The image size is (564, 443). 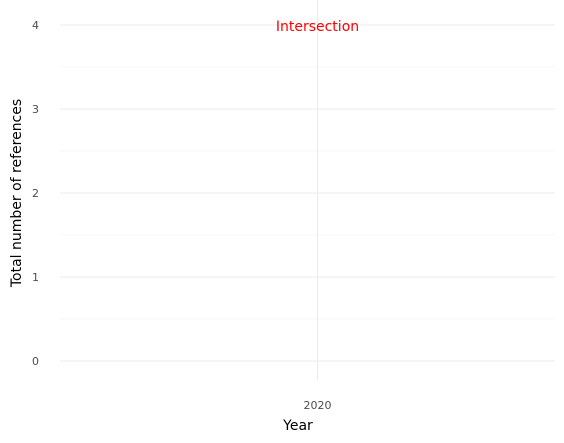 I want to click on y-tick-label: 0, so click(x=35, y=361).